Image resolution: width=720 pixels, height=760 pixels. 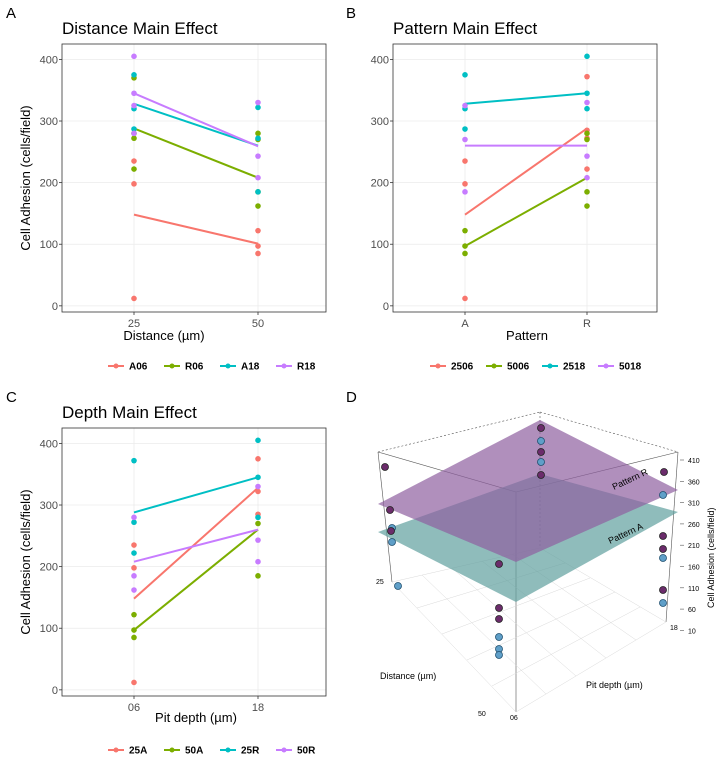 I want to click on z-tick-label: 410, so click(x=694, y=461).